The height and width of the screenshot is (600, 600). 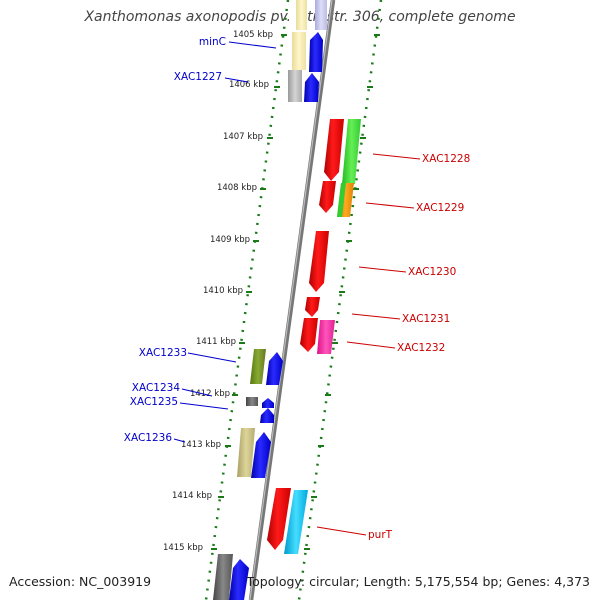 What do you see at coordinates (201, 445) in the screenshot?
I see `tick-label-1413: 1413 kbp` at bounding box center [201, 445].